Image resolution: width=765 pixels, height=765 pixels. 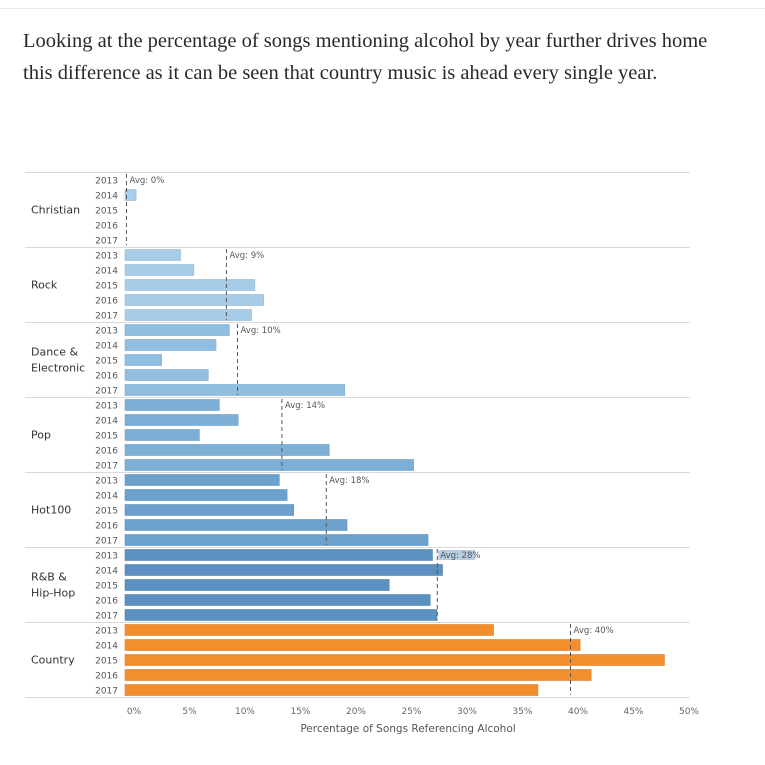 I want to click on x-axis: 0% 5% 10% 15% 20% 25% 30% 35% 40% 45% 50%, so click(x=362, y=707).